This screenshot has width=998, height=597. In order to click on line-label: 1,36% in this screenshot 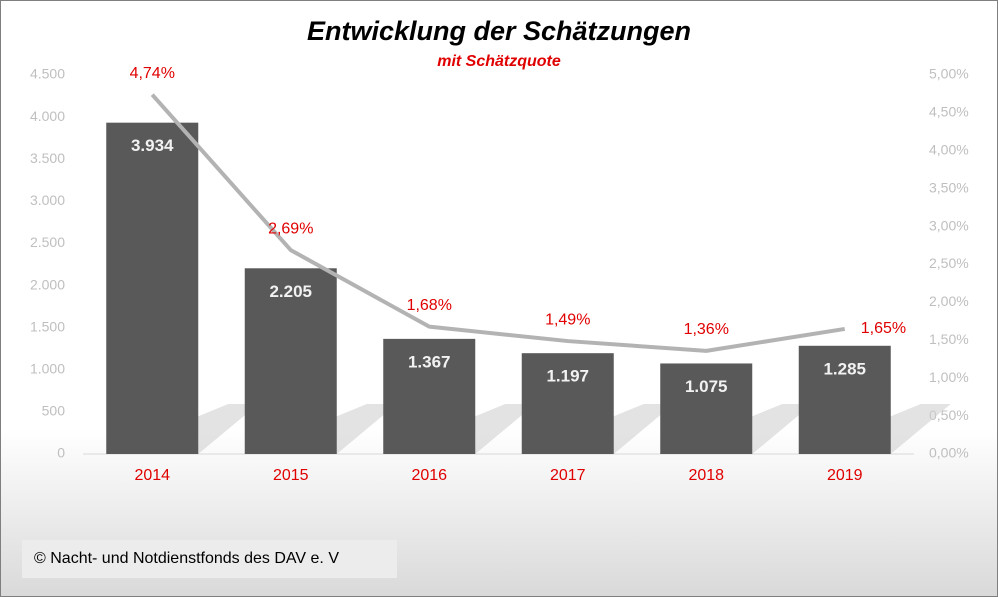, I will do `click(706, 329)`.